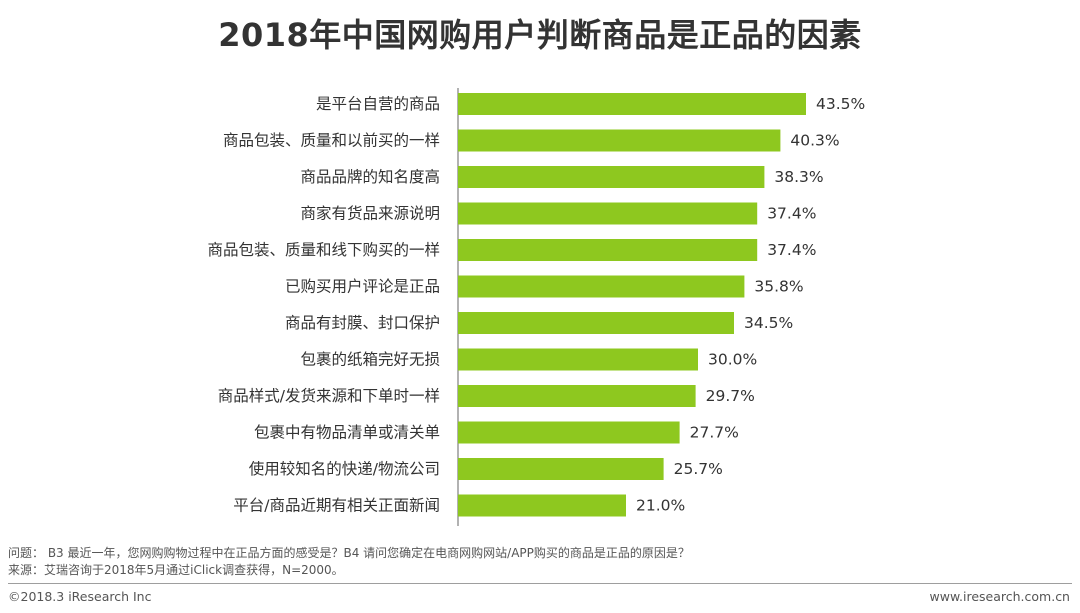 This screenshot has height=613, width=1080. I want to click on data-source-note: 来源：艾瑞咨询于2018年5月通过iClick调查获得，N=2000。, so click(176, 570).